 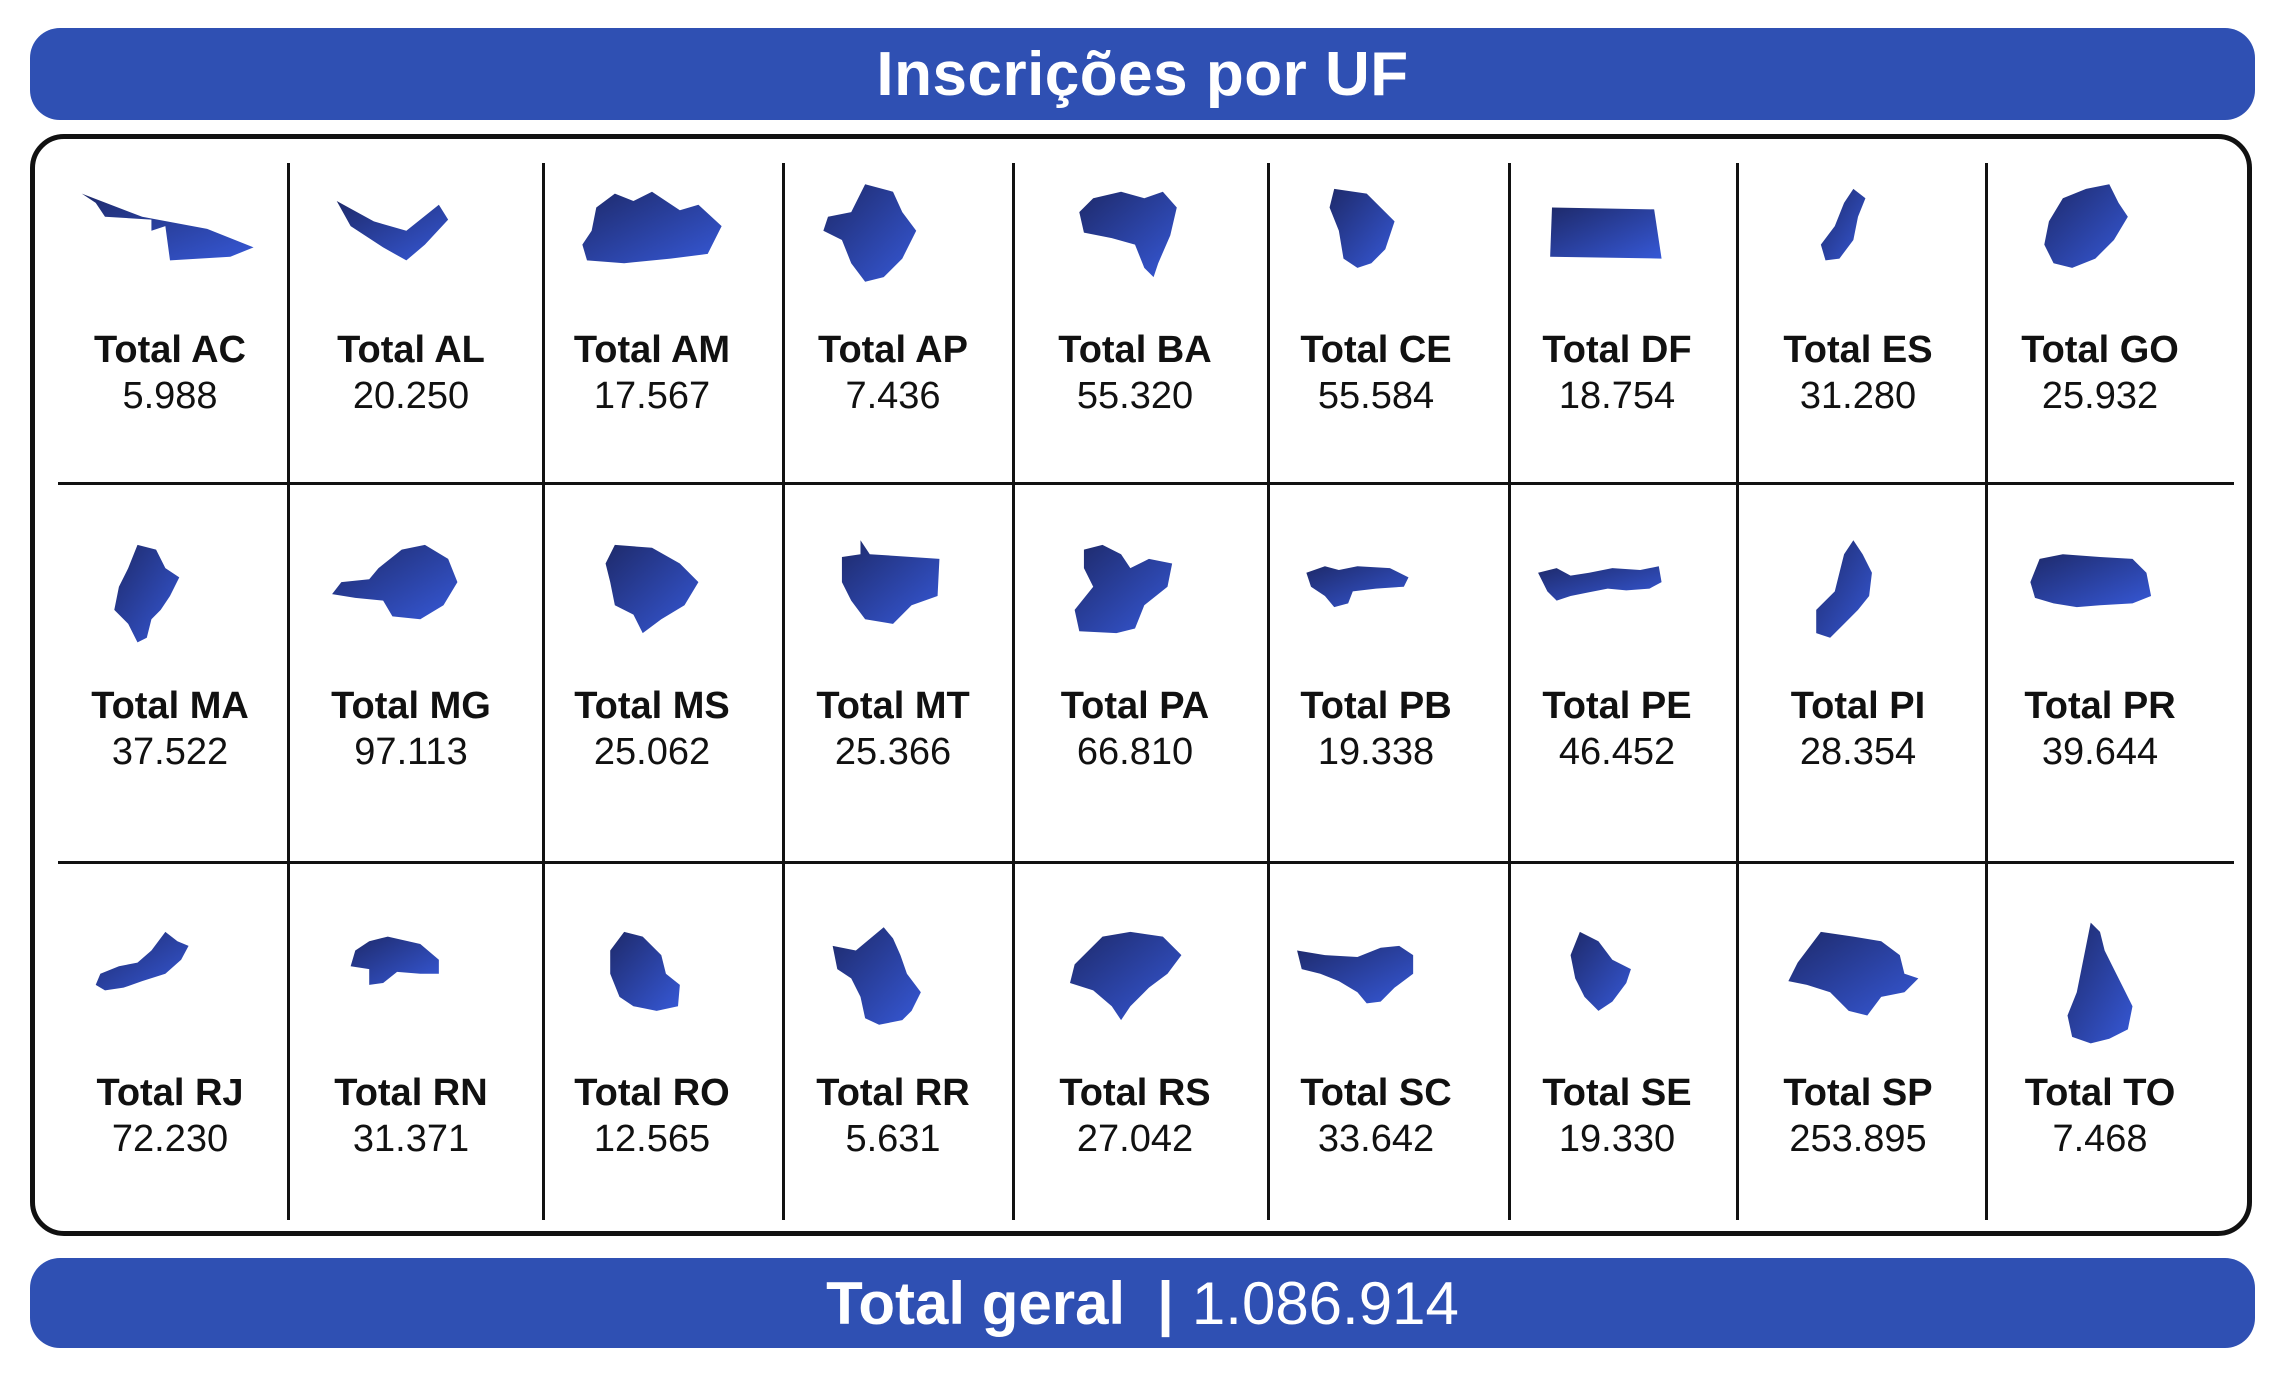 I want to click on state-value: 17.567, so click(x=652, y=396).